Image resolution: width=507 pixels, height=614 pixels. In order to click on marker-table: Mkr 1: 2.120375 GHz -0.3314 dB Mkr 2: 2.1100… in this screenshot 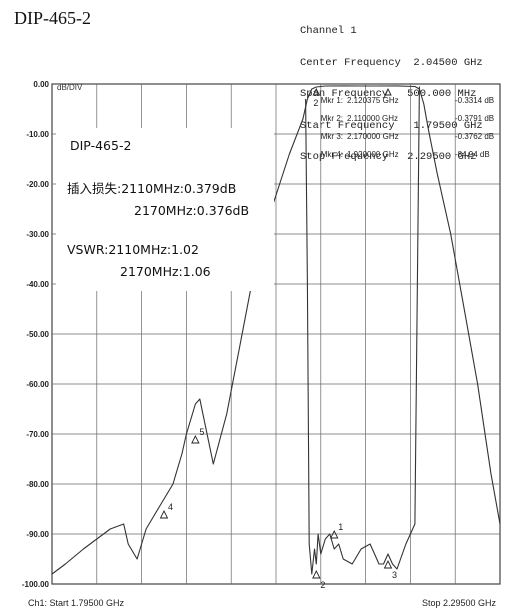, I will do `click(407, 127)`.